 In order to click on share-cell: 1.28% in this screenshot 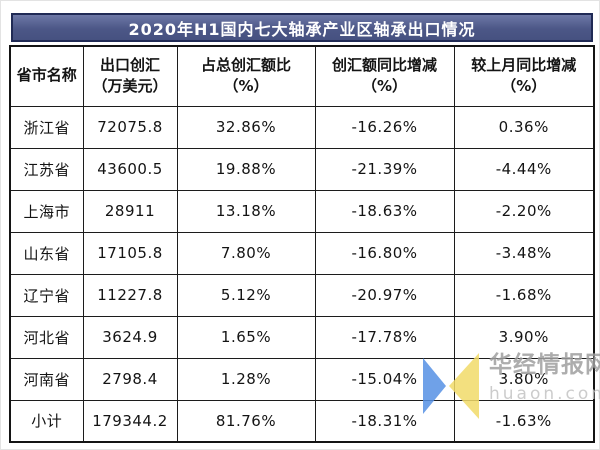, I will do `click(246, 379)`.